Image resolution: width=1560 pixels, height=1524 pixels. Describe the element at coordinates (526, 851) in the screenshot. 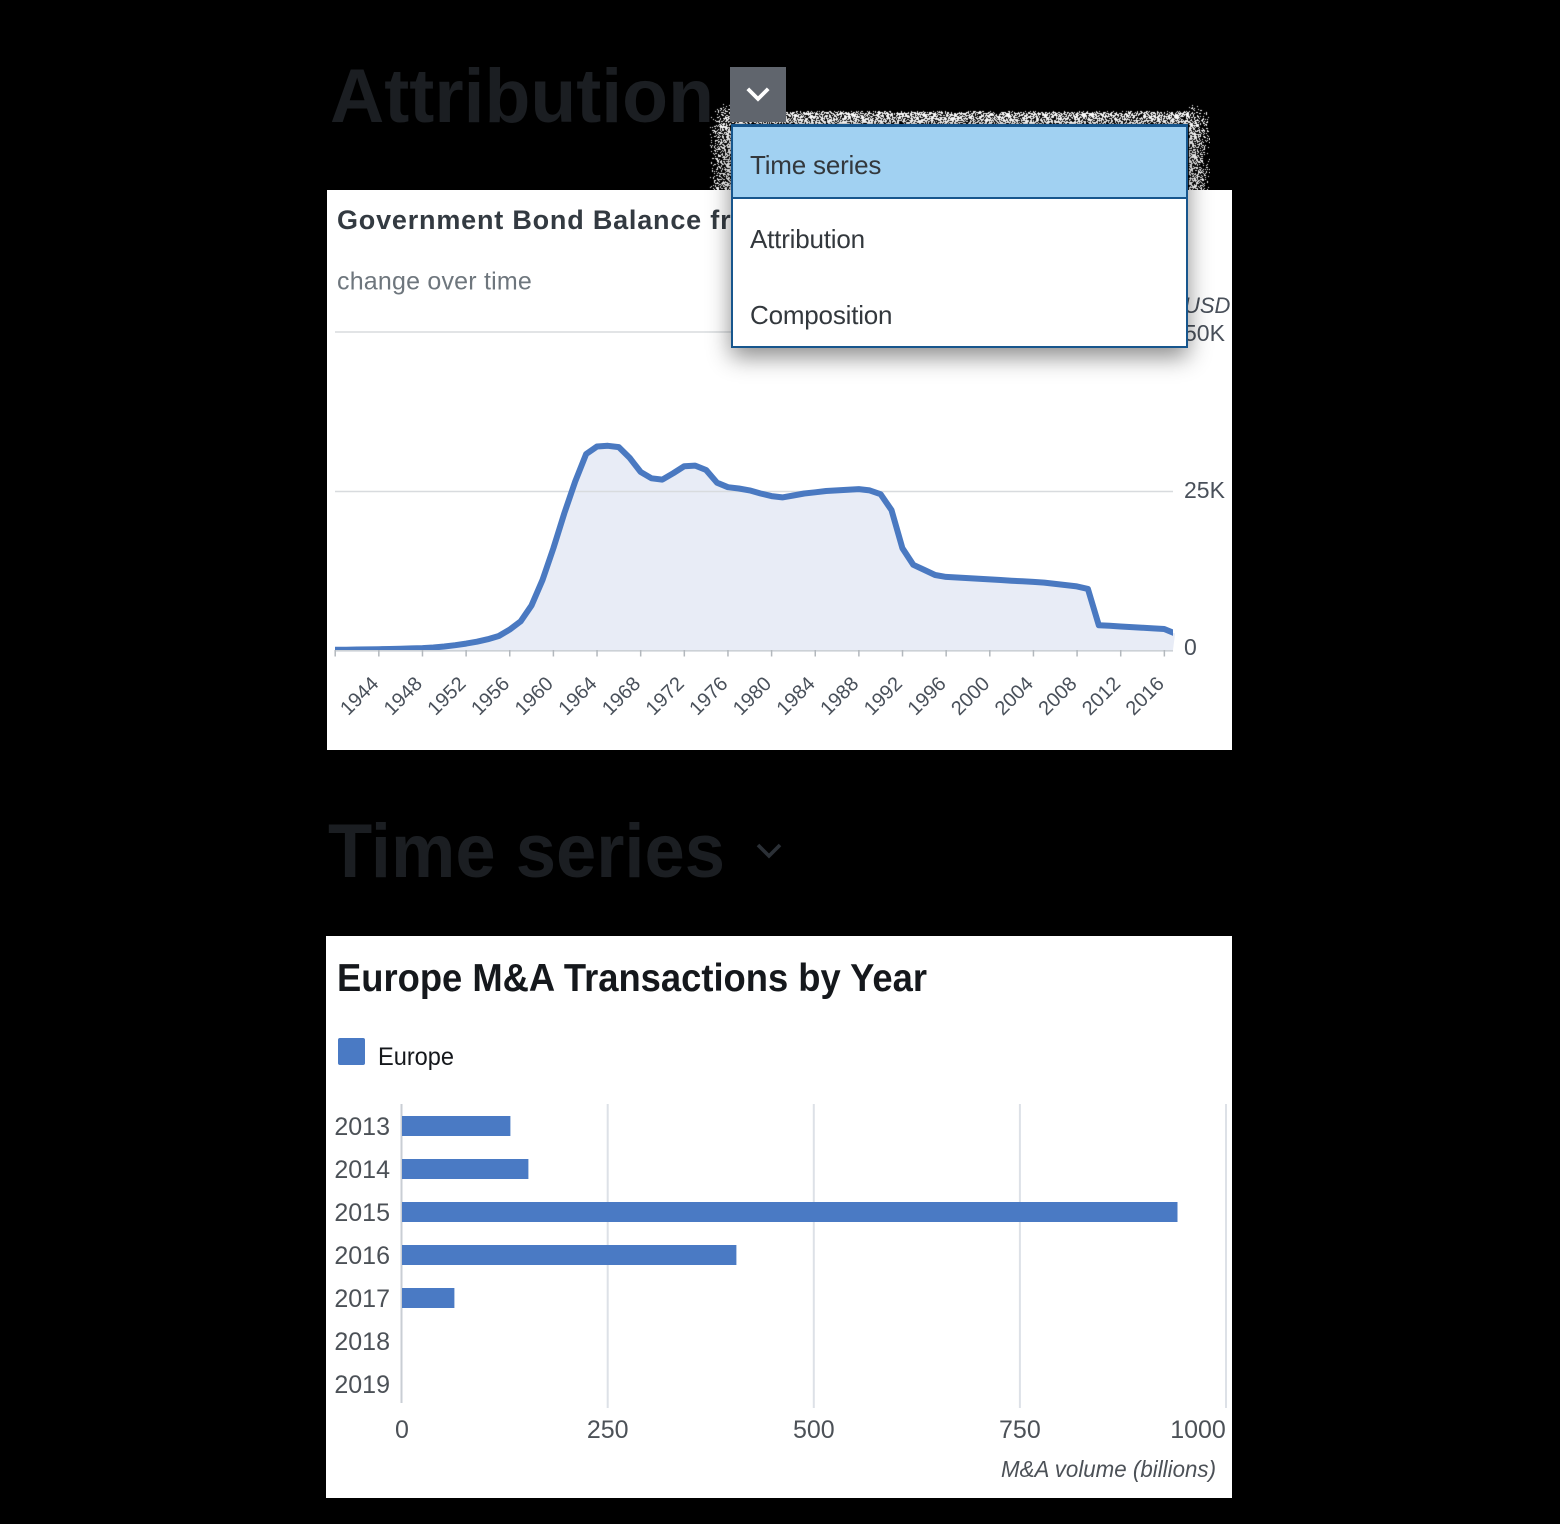

I see `svg-text: Time series` at that location.